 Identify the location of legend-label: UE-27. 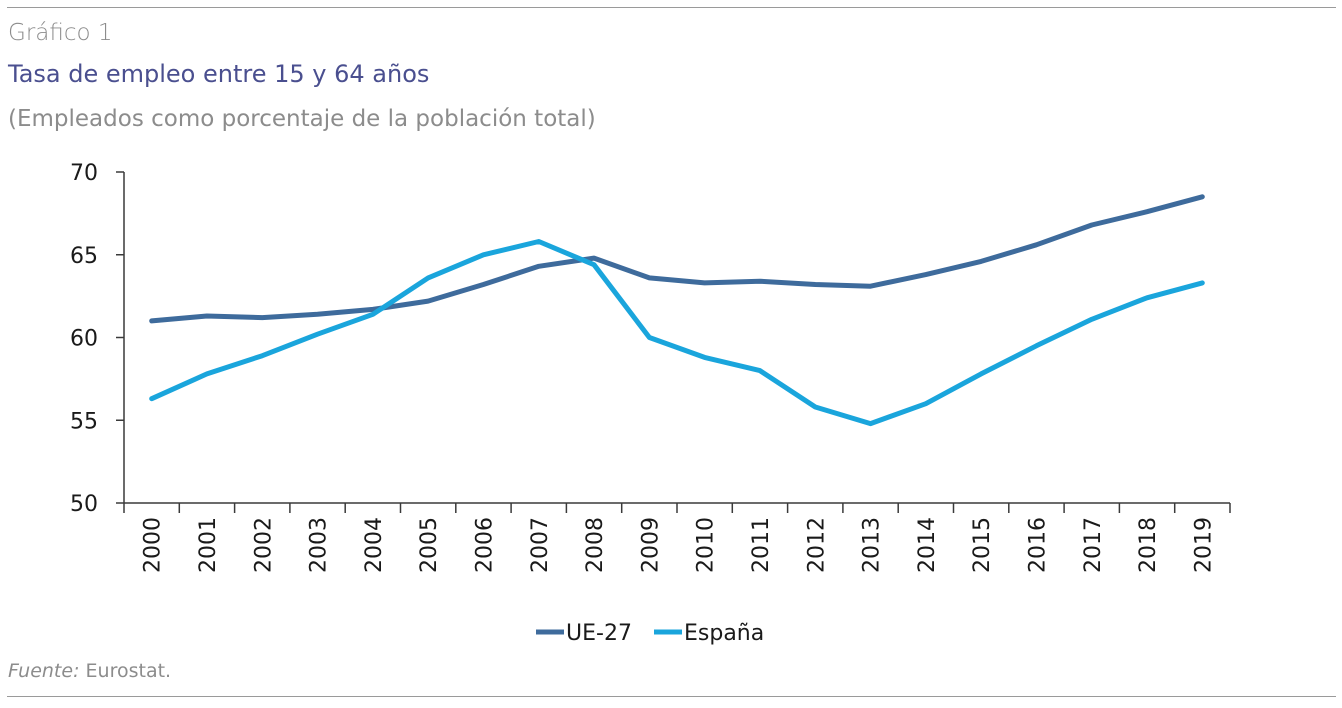
(599, 633).